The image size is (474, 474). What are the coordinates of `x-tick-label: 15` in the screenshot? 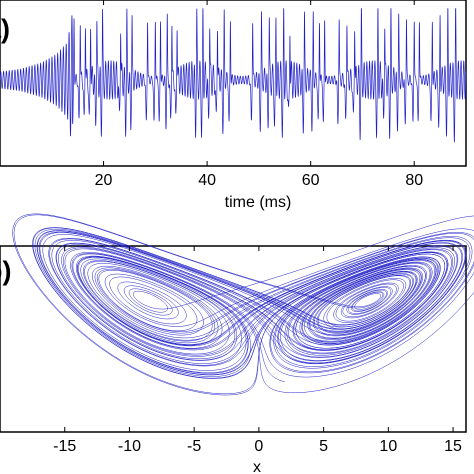 It's located at (453, 446).